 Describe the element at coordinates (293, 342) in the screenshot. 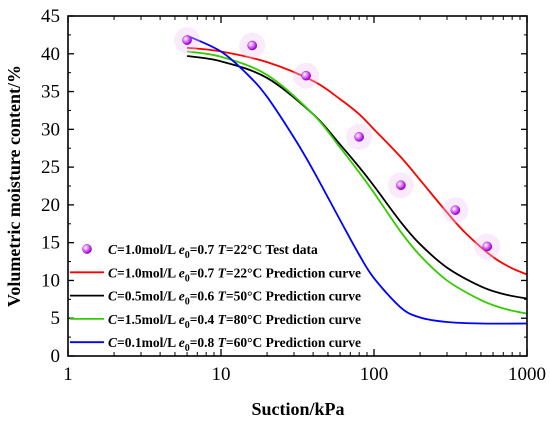

I see `legend-label-part: =60°C Prediction curve` at that location.